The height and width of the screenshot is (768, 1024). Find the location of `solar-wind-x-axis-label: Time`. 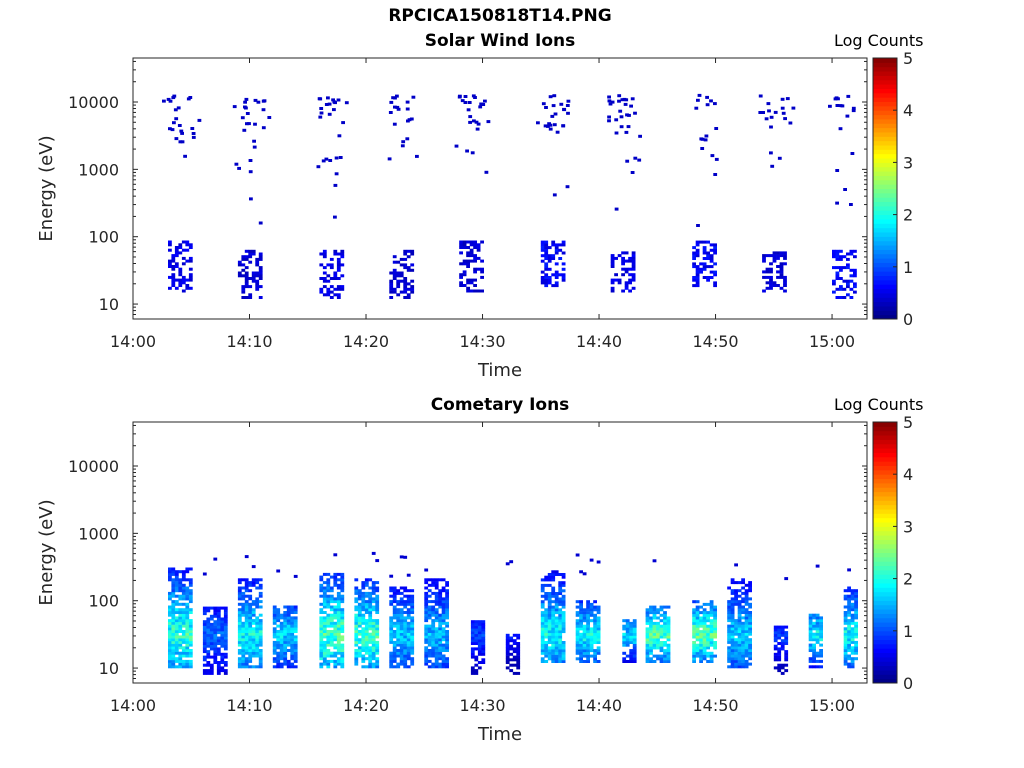

solar-wind-x-axis-label: Time is located at coordinates (499, 370).